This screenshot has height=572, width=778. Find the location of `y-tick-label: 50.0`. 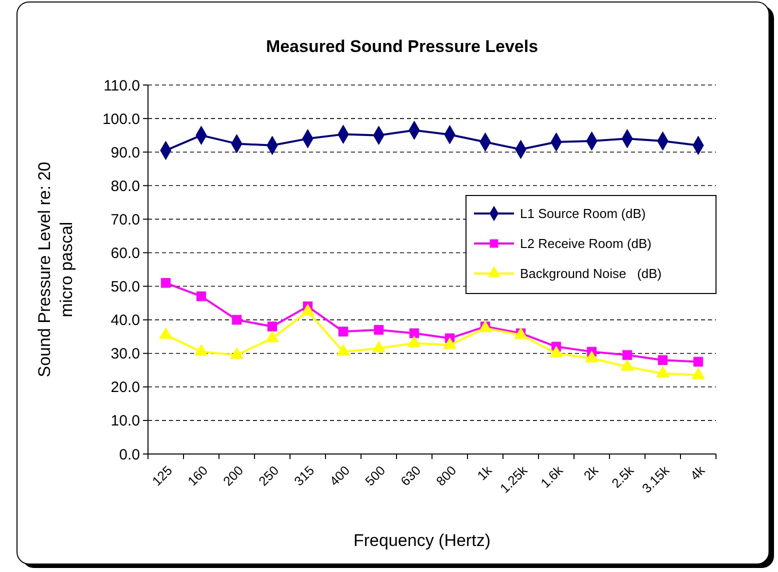

y-tick-label: 50.0 is located at coordinates (125, 287).